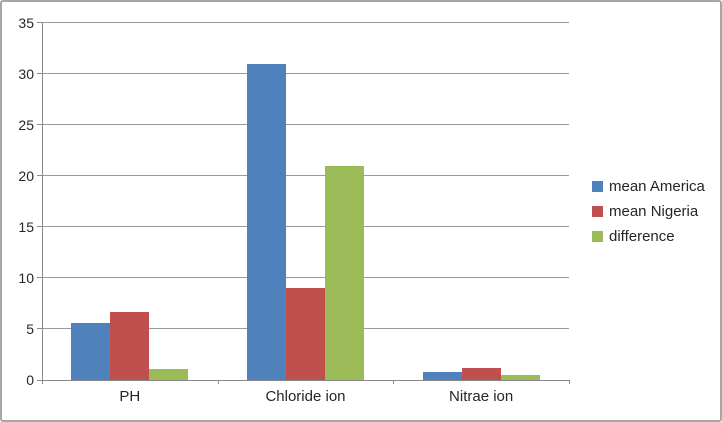 This screenshot has width=722, height=422. What do you see at coordinates (481, 373) in the screenshot?
I see `bar-mean-nigeria-nitrae-ion` at bounding box center [481, 373].